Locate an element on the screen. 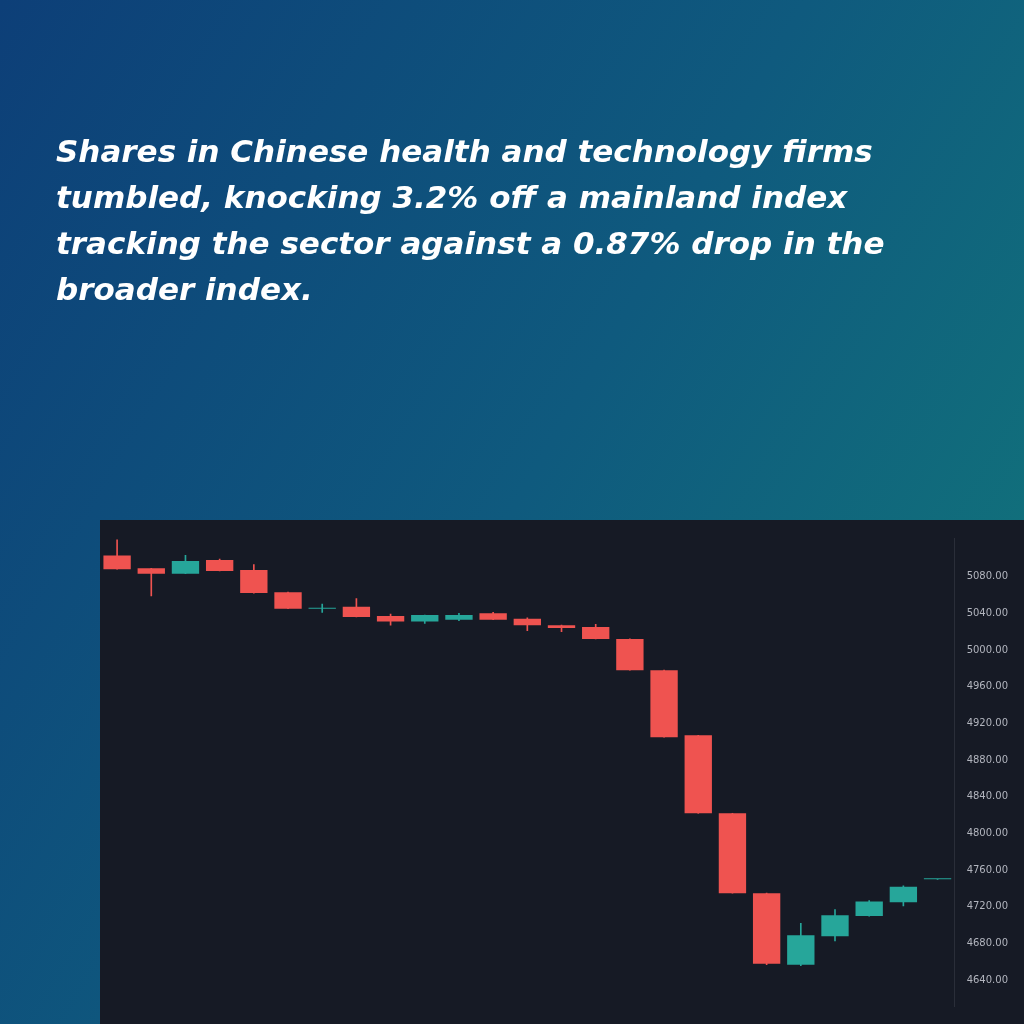 This screenshot has width=1024, height=1024. y-tick-label: 4800.00 is located at coordinates (987, 833).